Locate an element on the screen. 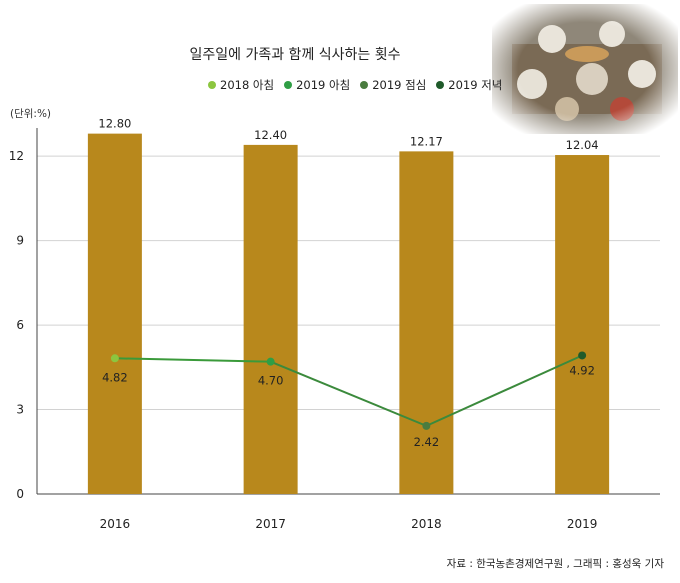 This screenshot has height=583, width=680. y-tick-label: 12 is located at coordinates (16, 156).